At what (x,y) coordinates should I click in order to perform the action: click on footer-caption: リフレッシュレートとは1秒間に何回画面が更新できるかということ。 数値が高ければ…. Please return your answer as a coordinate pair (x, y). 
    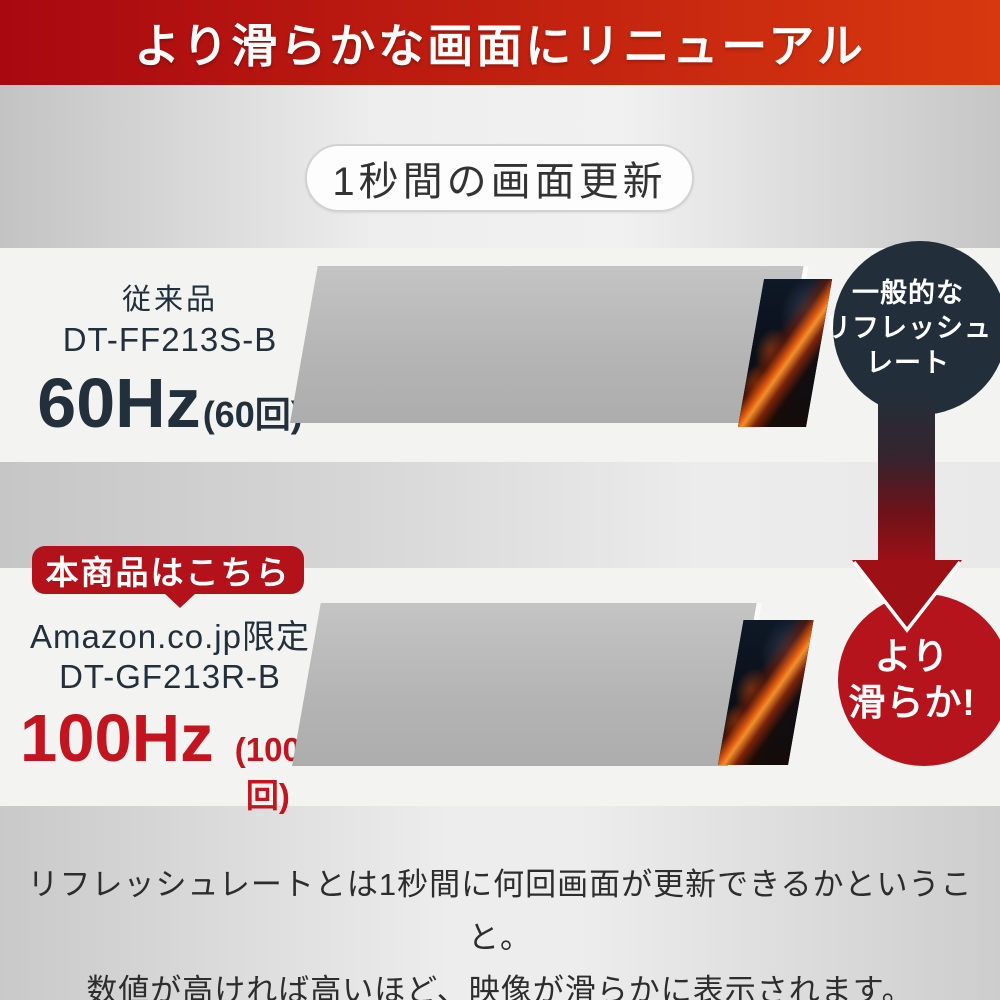
    Looking at the image, I should click on (500, 929).